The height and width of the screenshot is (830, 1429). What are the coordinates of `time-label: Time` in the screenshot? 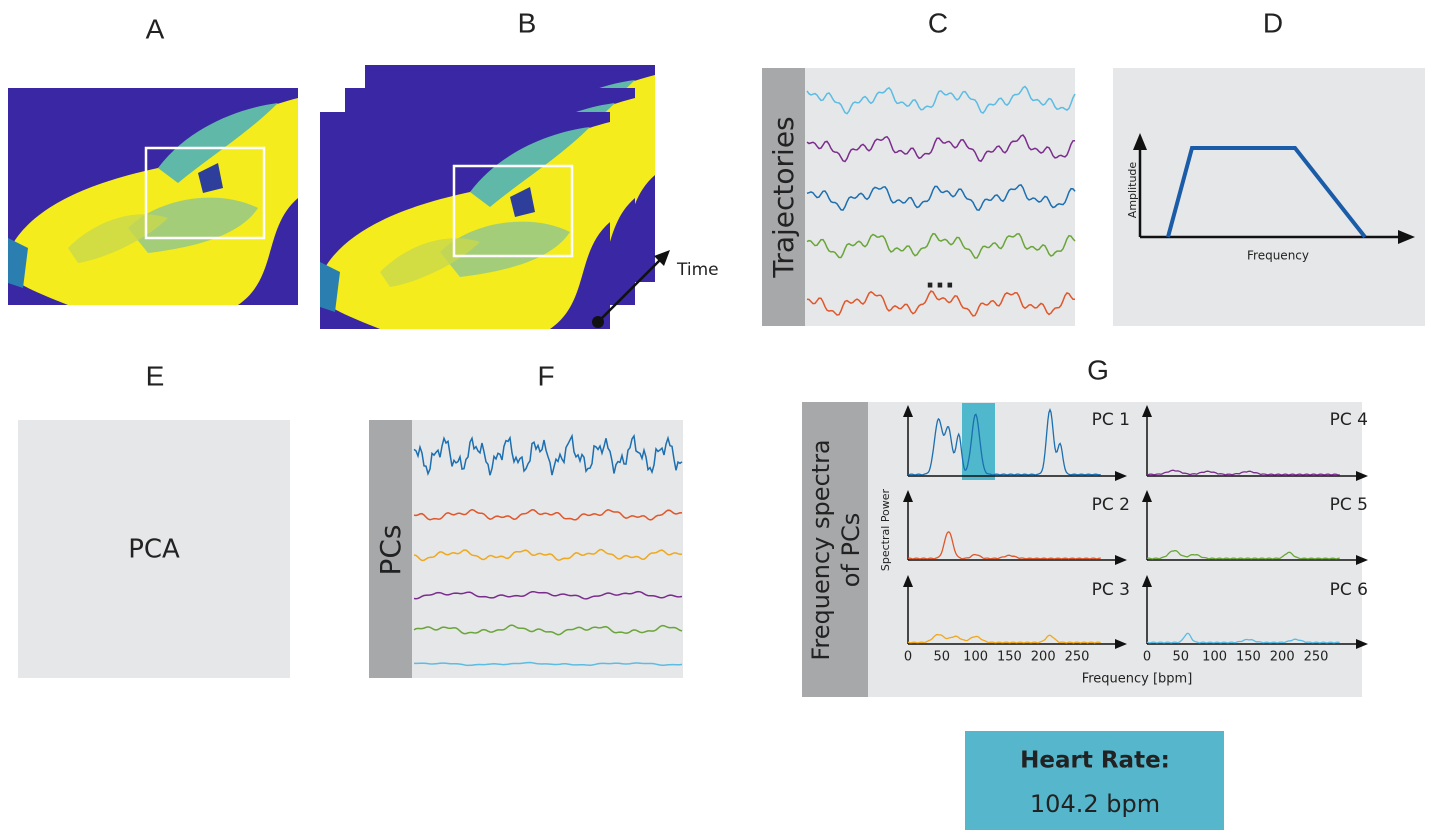 It's located at (697, 270).